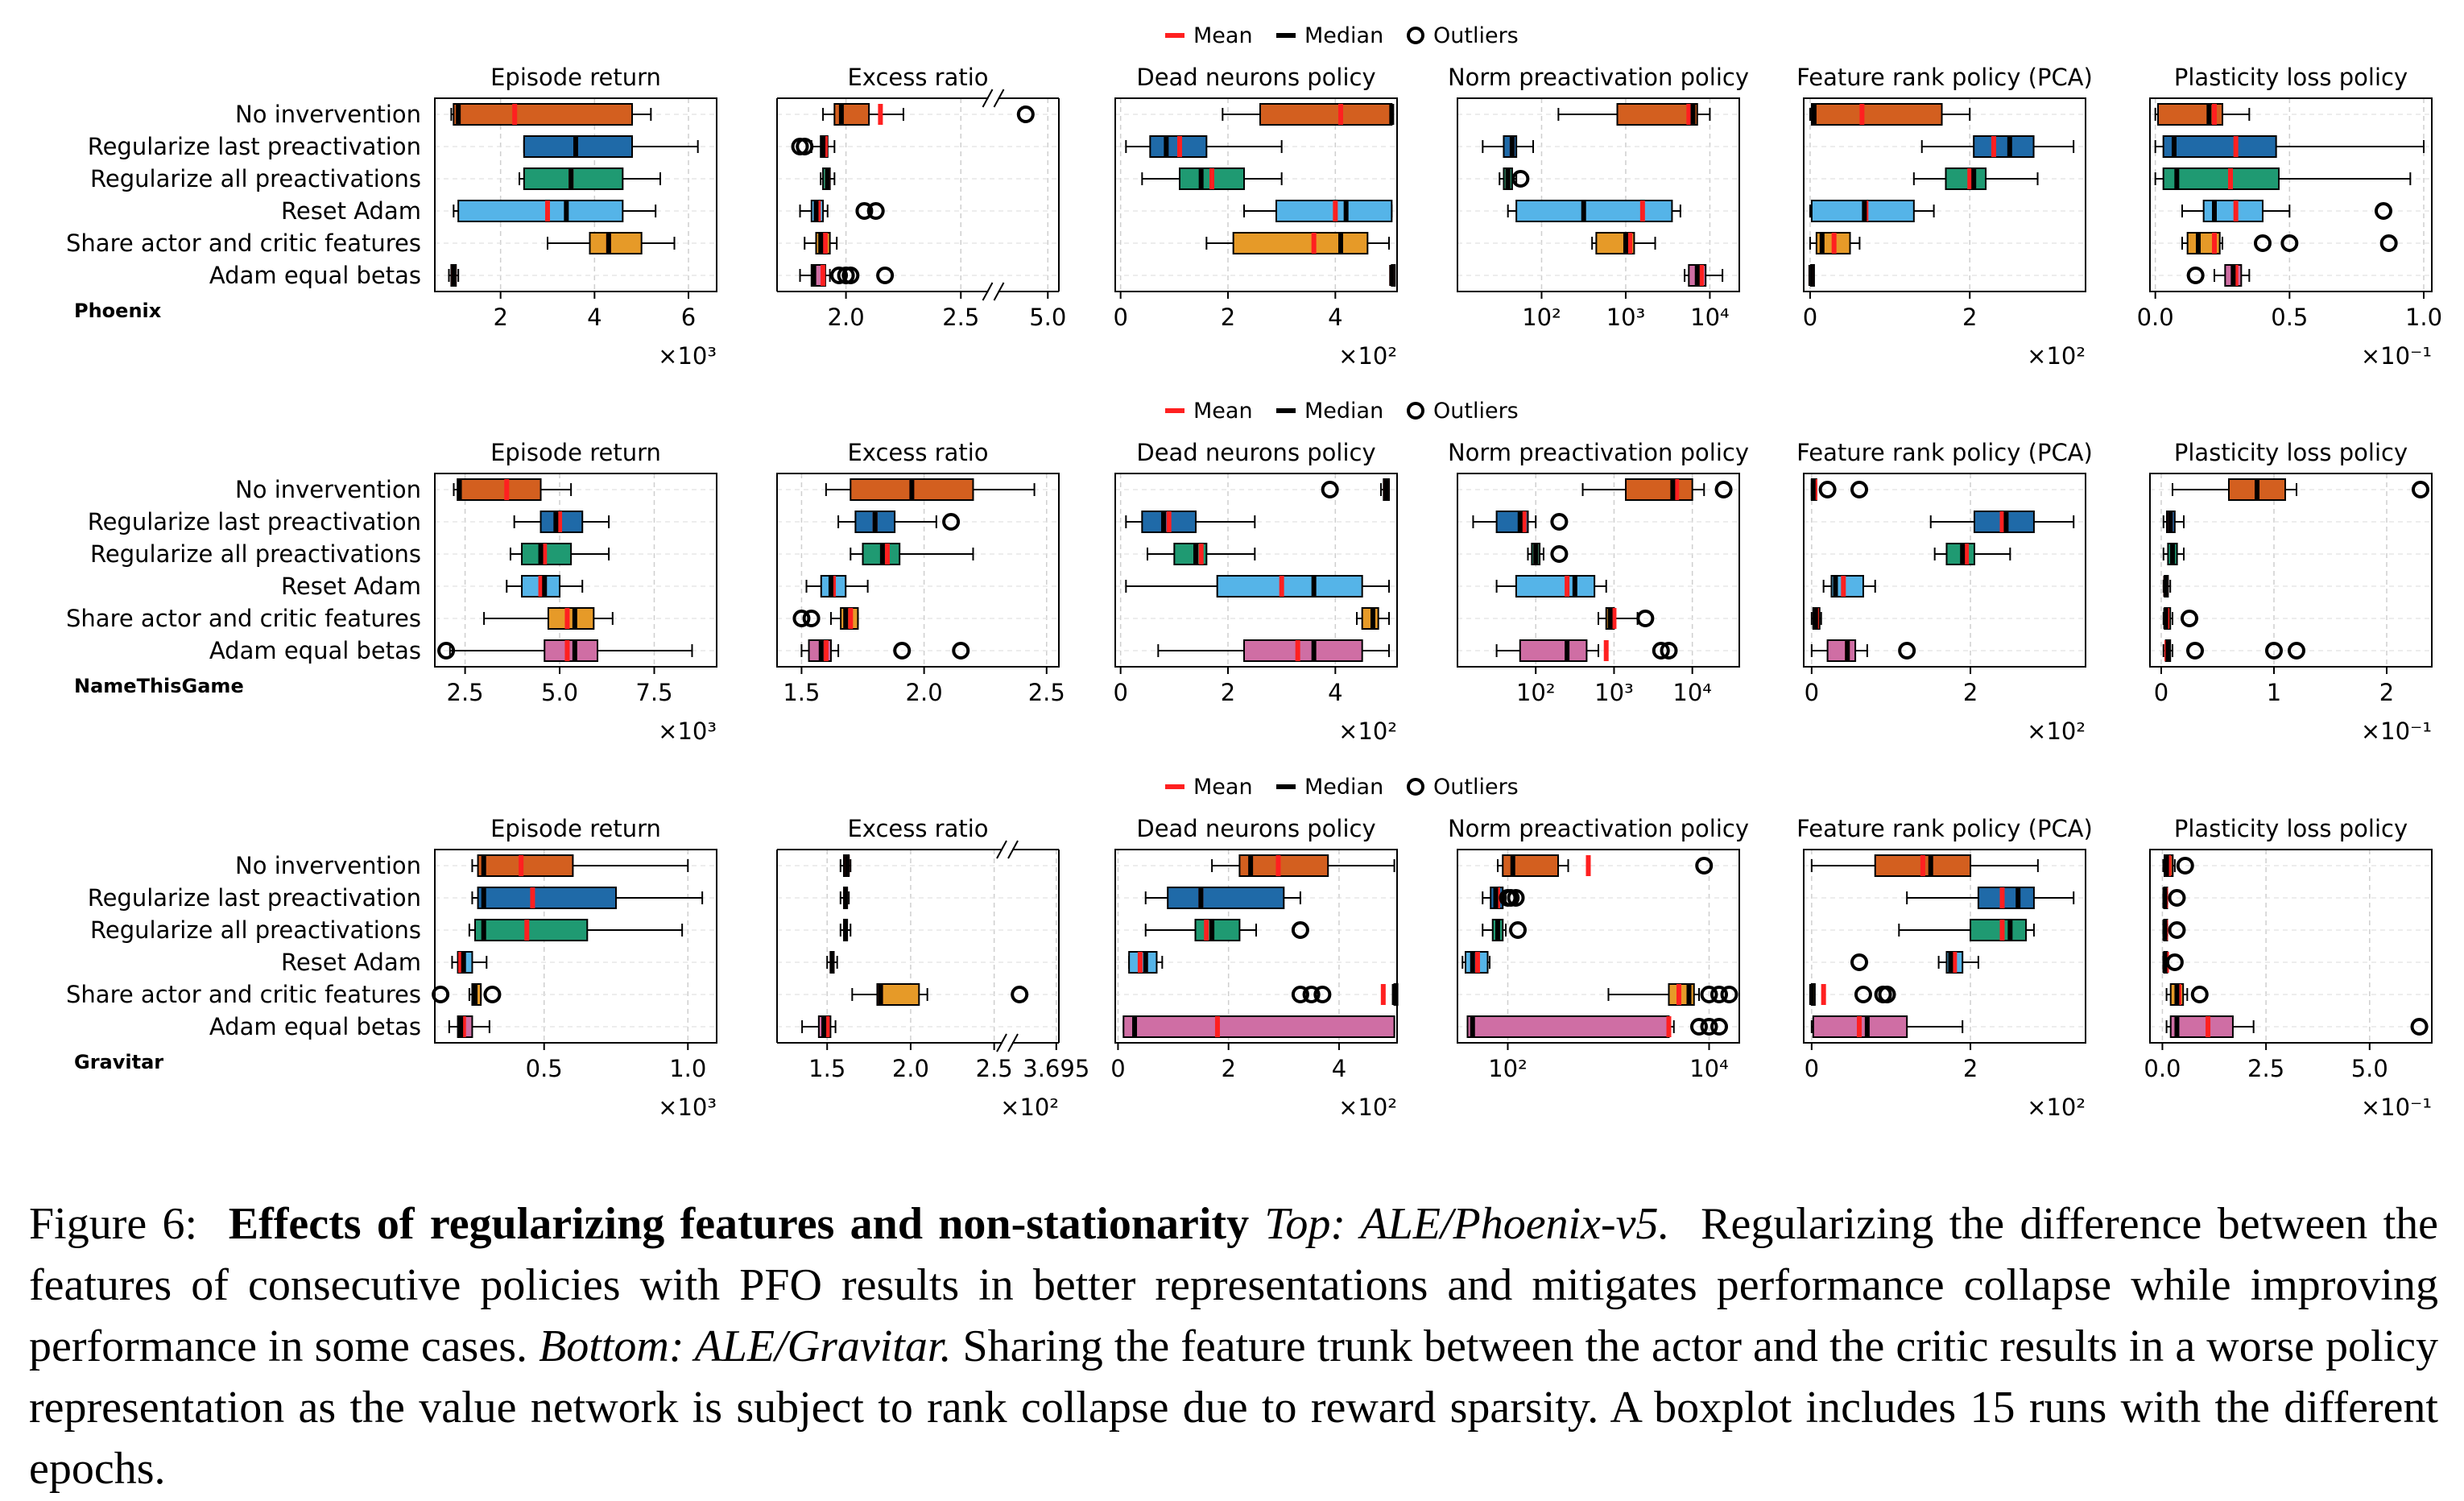  Describe the element at coordinates (1254, 968) in the screenshot. I see `panel: Dead neurons policy 0 2 4 ×10²` at that location.